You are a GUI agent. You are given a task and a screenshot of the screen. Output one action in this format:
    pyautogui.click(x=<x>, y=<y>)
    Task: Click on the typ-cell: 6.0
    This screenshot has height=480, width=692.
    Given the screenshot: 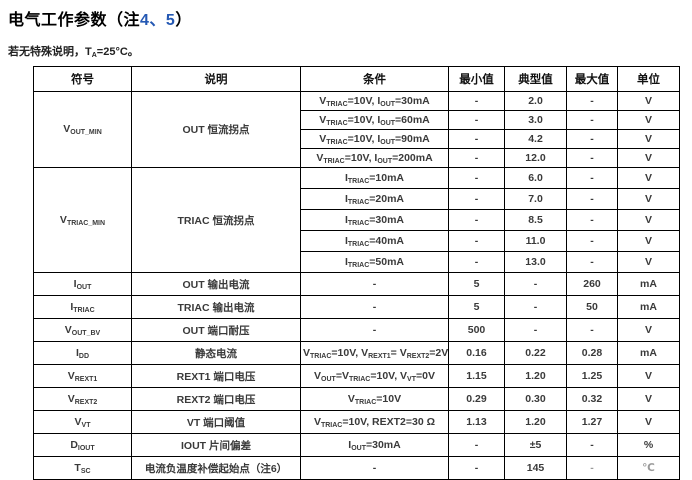 What is the action you would take?
    pyautogui.click(x=535, y=178)
    